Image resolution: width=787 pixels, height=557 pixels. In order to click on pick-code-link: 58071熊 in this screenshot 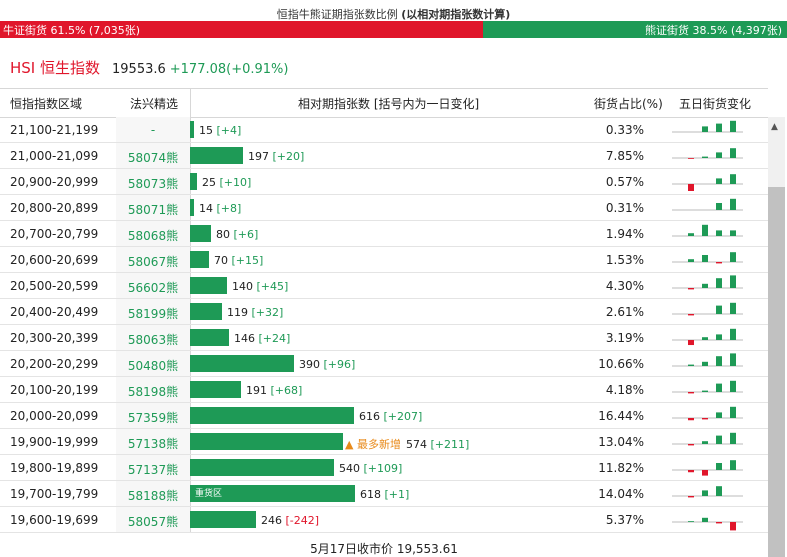, I will do `click(153, 210)`.